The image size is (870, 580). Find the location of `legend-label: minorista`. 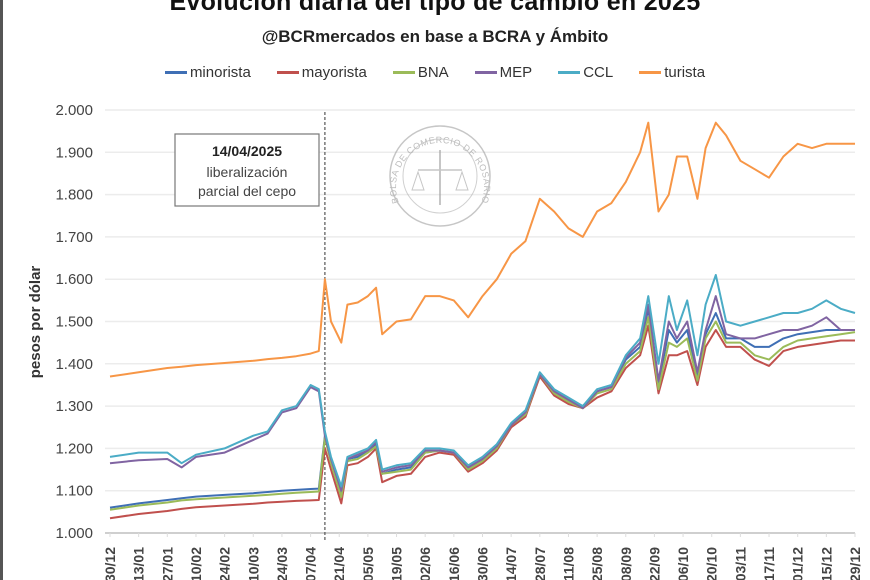

legend-label: minorista is located at coordinates (220, 72).